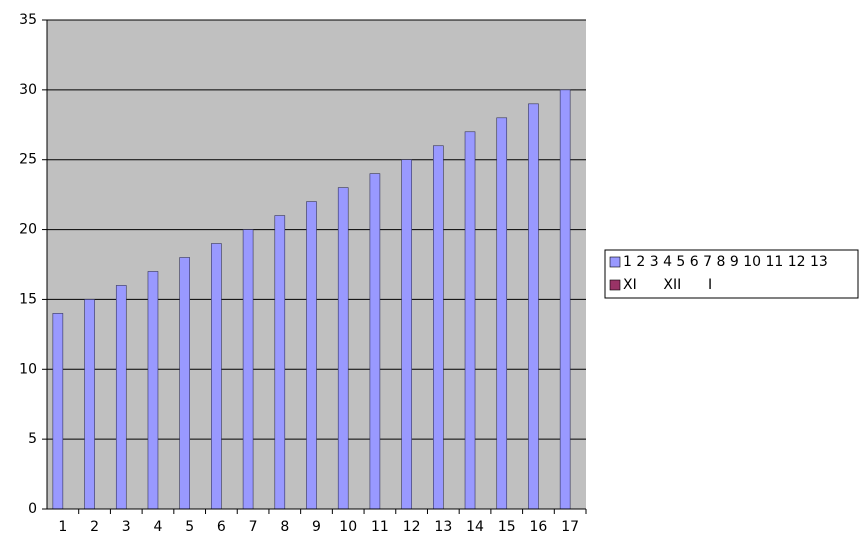 The image size is (867, 548). What do you see at coordinates (475, 527) in the screenshot?
I see `x-tick-label: 14` at bounding box center [475, 527].